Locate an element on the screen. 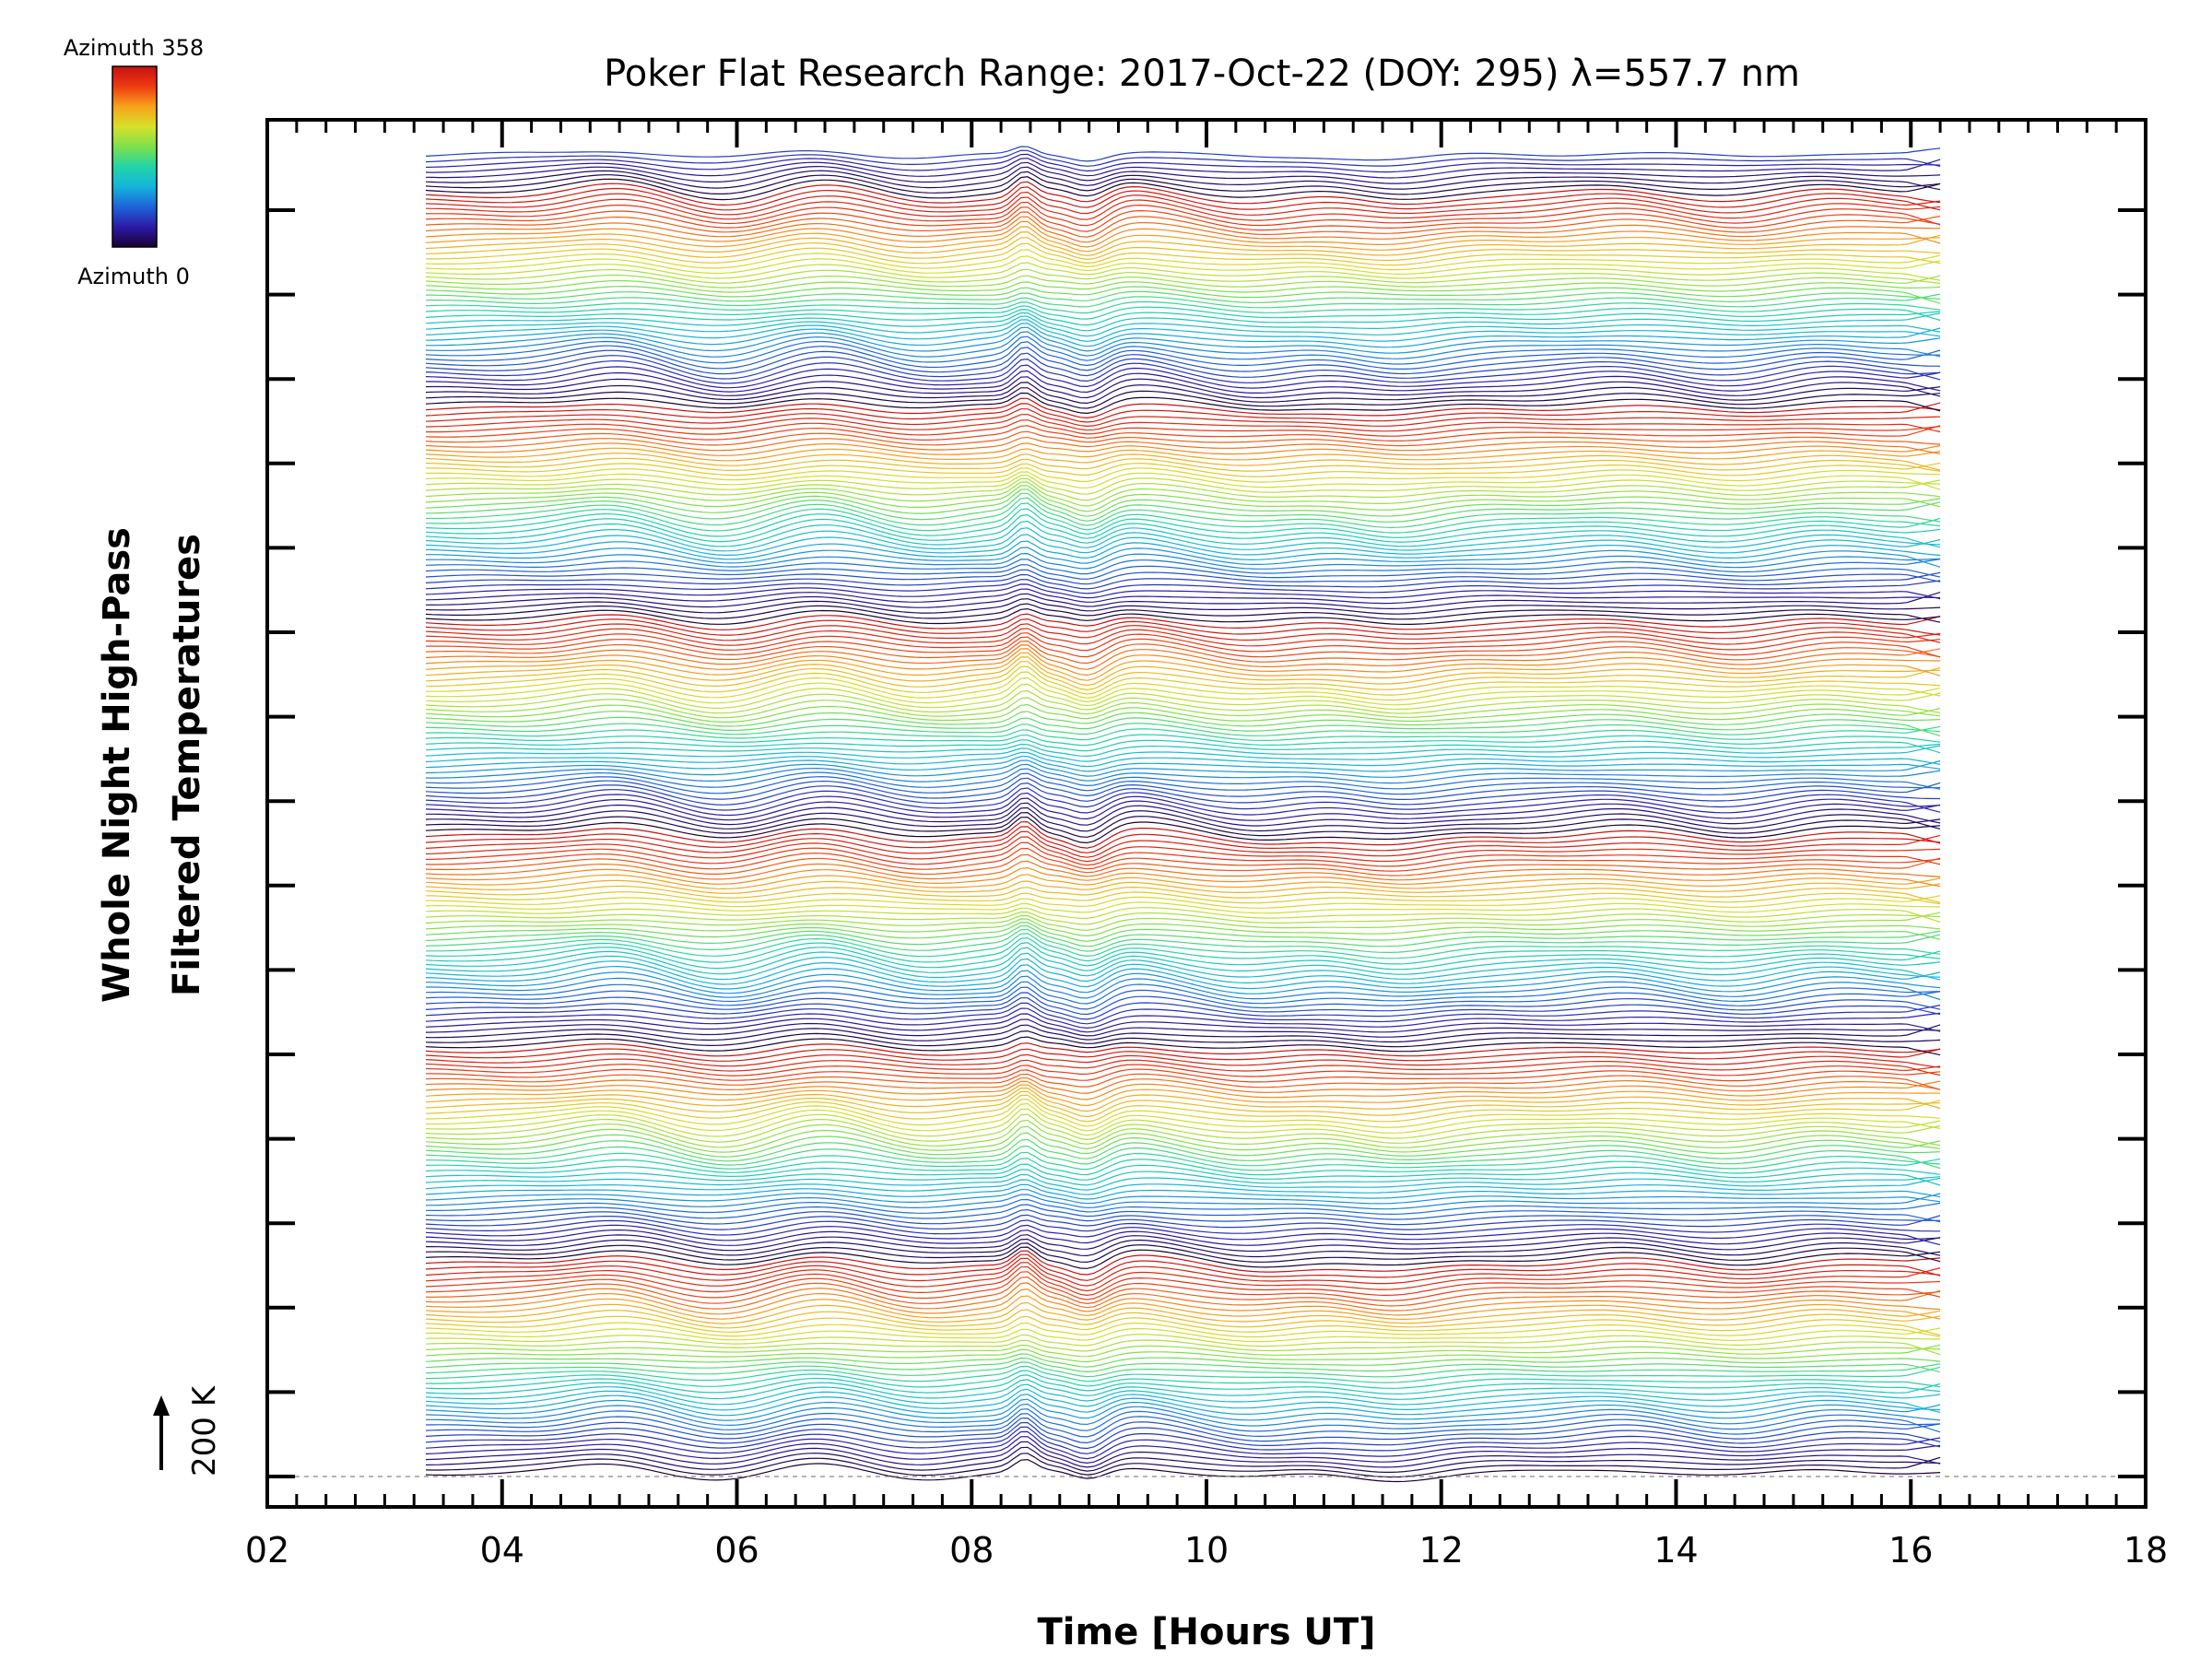 This screenshot has width=2212, height=1659. x-axis-tick-labels: 02 04 06 08 10 12 14 16 18 is located at coordinates (1206, 1550).